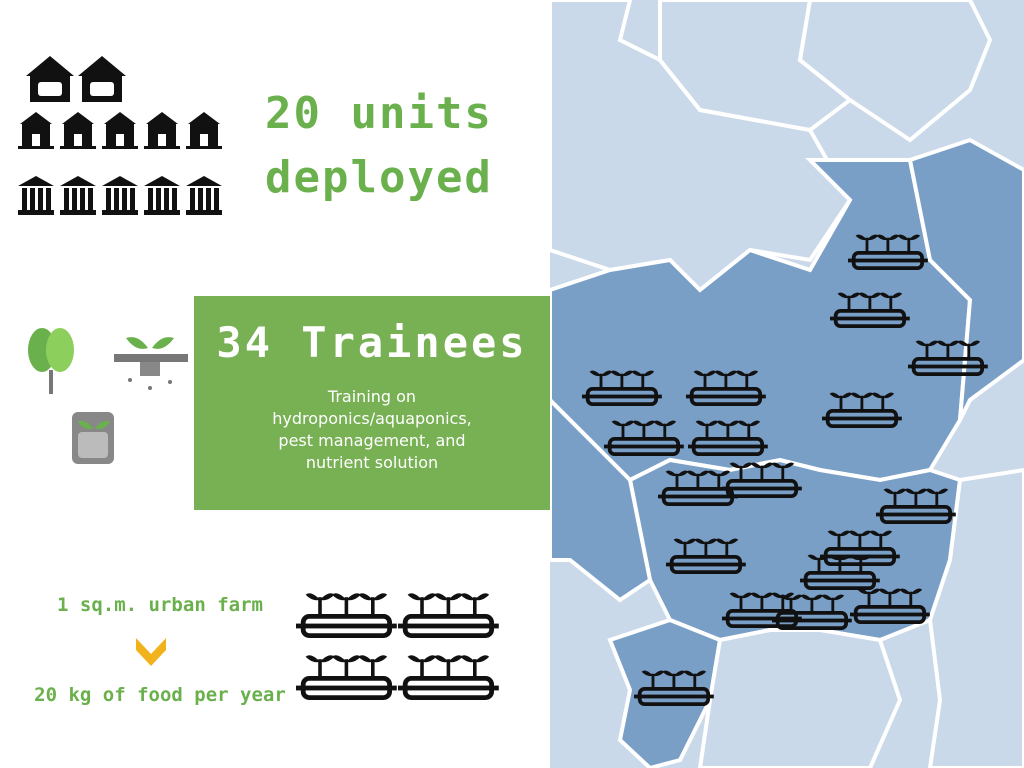 The image size is (1024, 768). Describe the element at coordinates (379, 113) in the screenshot. I see `units-line-1: 20 units` at that location.